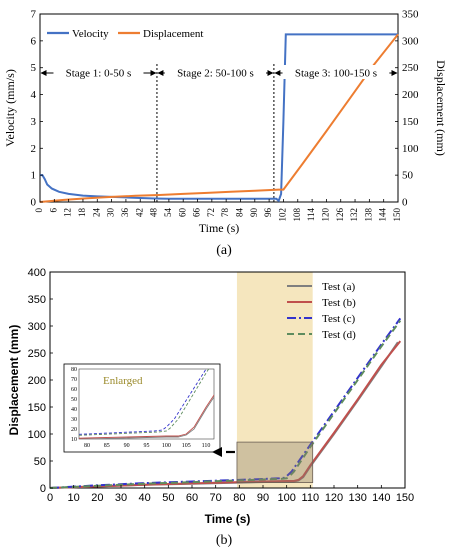  What do you see at coordinates (125, 34) in the screenshot?
I see `chart-a-legend: Velocity Displacement` at bounding box center [125, 34].